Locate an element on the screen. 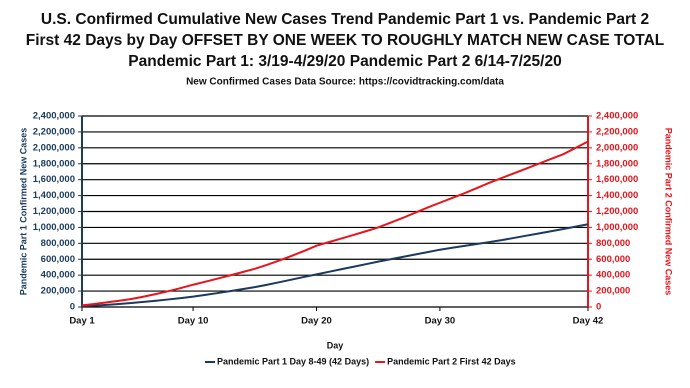  y-tick-label: 200,000 is located at coordinates (58, 291).